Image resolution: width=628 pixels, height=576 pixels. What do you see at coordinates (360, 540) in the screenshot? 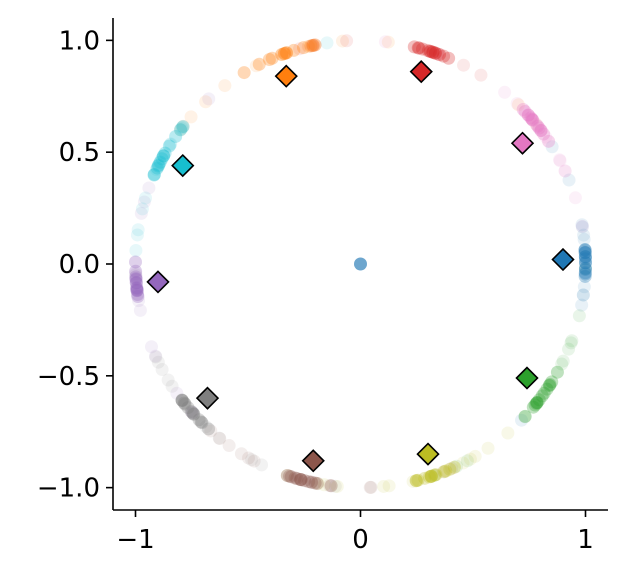
I see `x-tick-label: 0` at bounding box center [360, 540].